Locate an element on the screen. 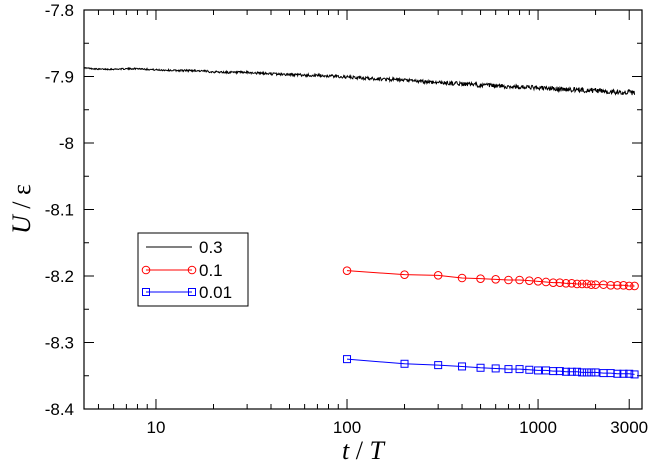 The height and width of the screenshot is (467, 654). legend-label-0.01: 0.01 is located at coordinates (215, 292).